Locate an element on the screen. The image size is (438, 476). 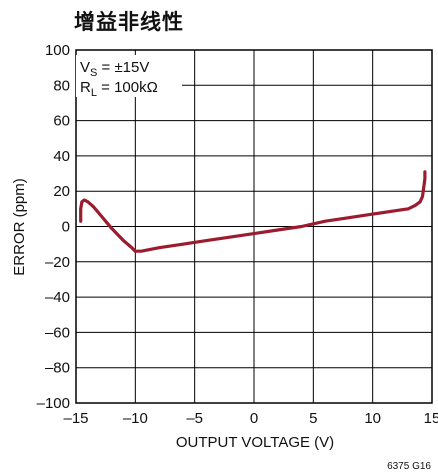
x-tick-label: –10 is located at coordinates (135, 418).